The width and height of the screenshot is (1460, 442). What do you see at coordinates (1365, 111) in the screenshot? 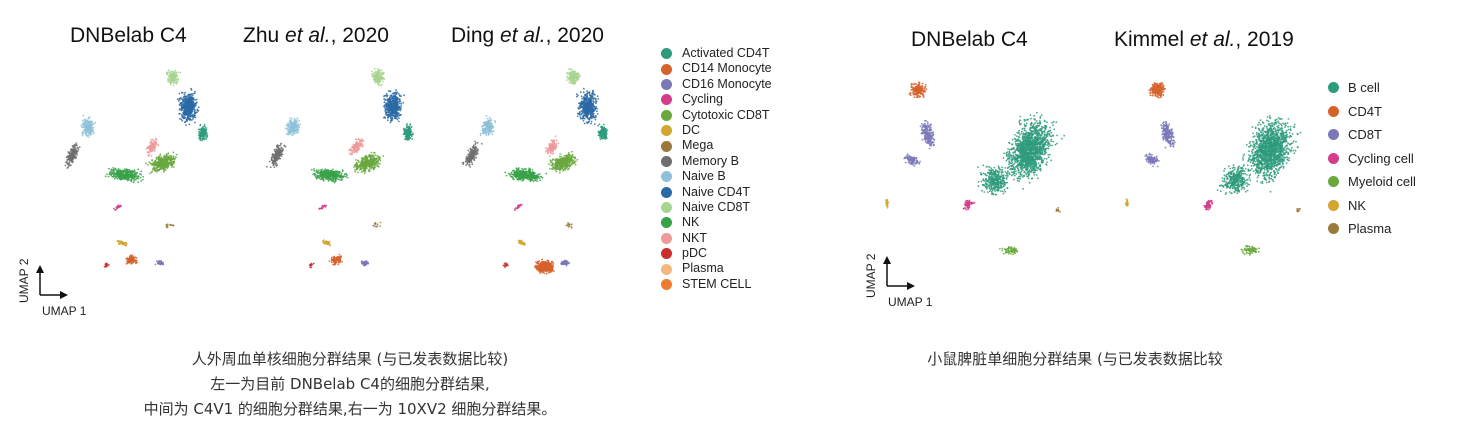
I see `legend-label: CD4T` at bounding box center [1365, 111].